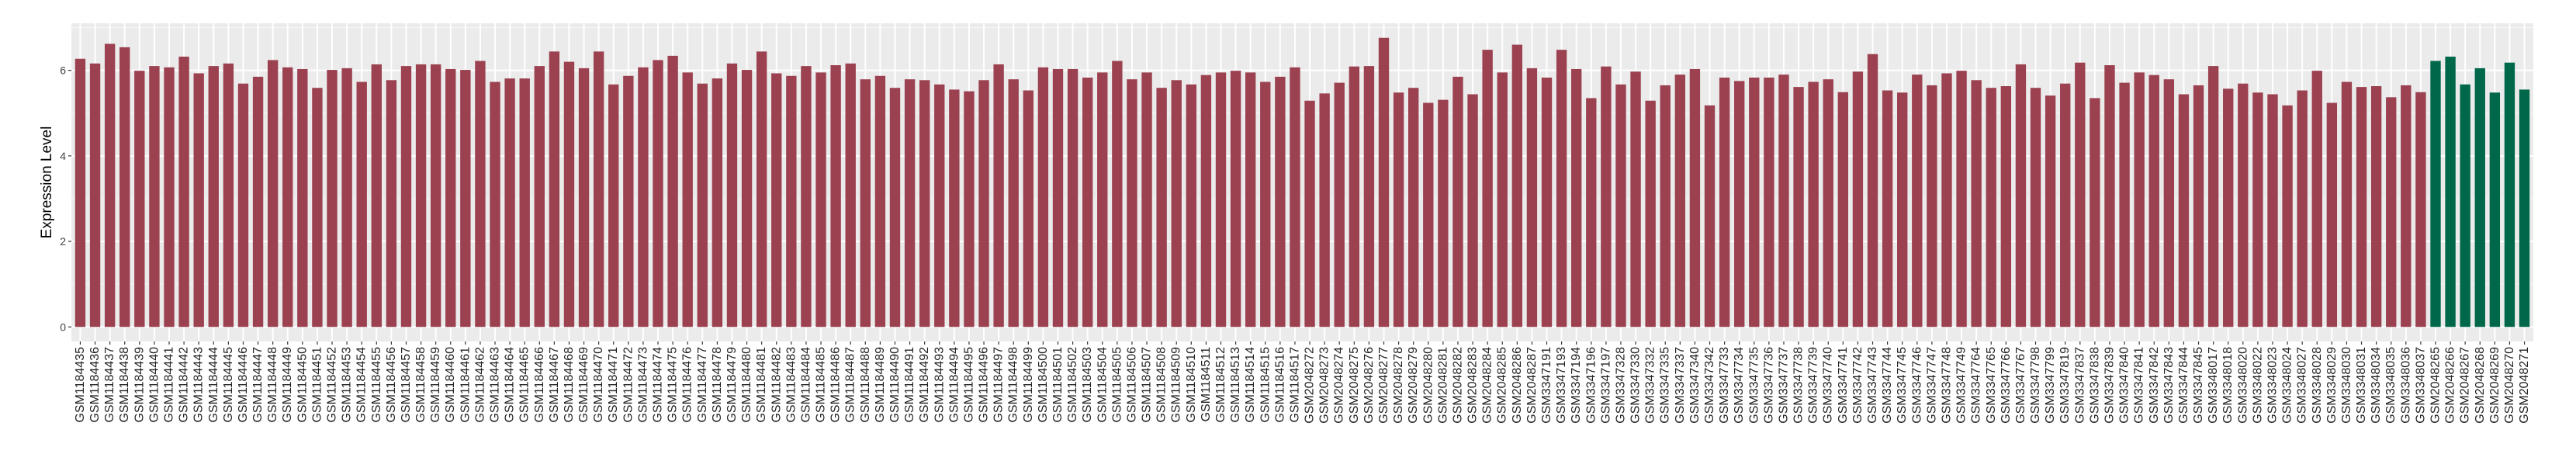 The height and width of the screenshot is (454, 2576). Describe the element at coordinates (2050, 385) in the screenshot. I see `x-tick-label: GSM3347799` at that location.